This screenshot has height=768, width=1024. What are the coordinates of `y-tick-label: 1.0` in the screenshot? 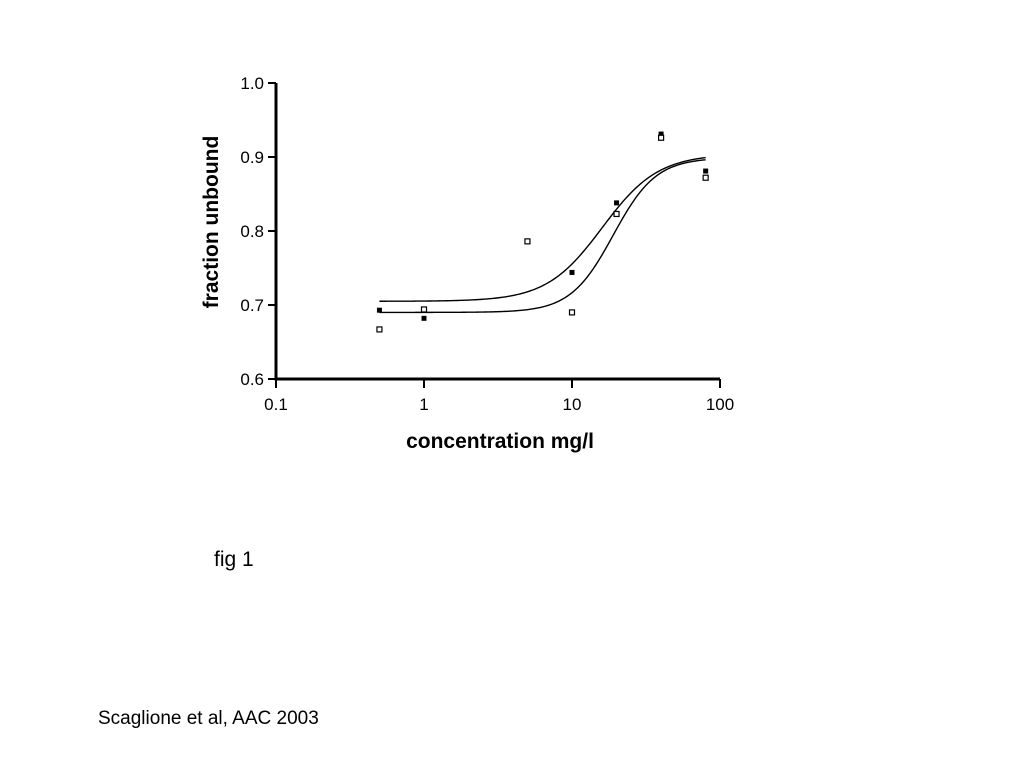 It's located at (252, 83).